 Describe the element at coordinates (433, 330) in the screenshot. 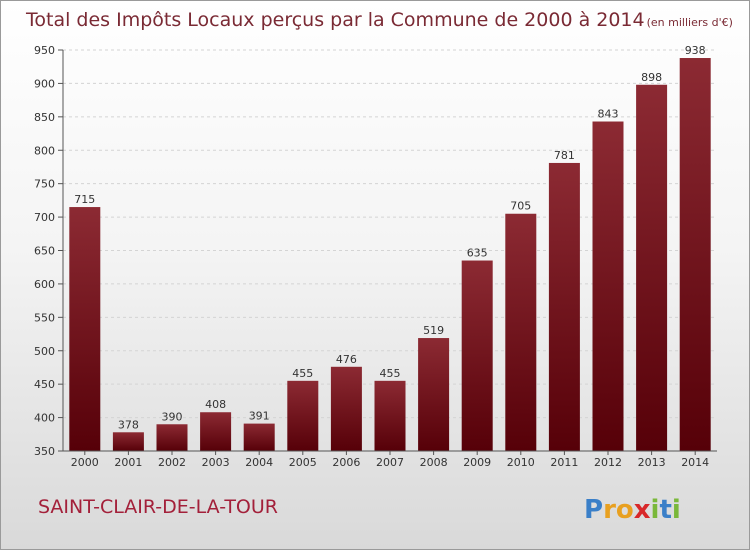

I see `value-label: 519` at that location.